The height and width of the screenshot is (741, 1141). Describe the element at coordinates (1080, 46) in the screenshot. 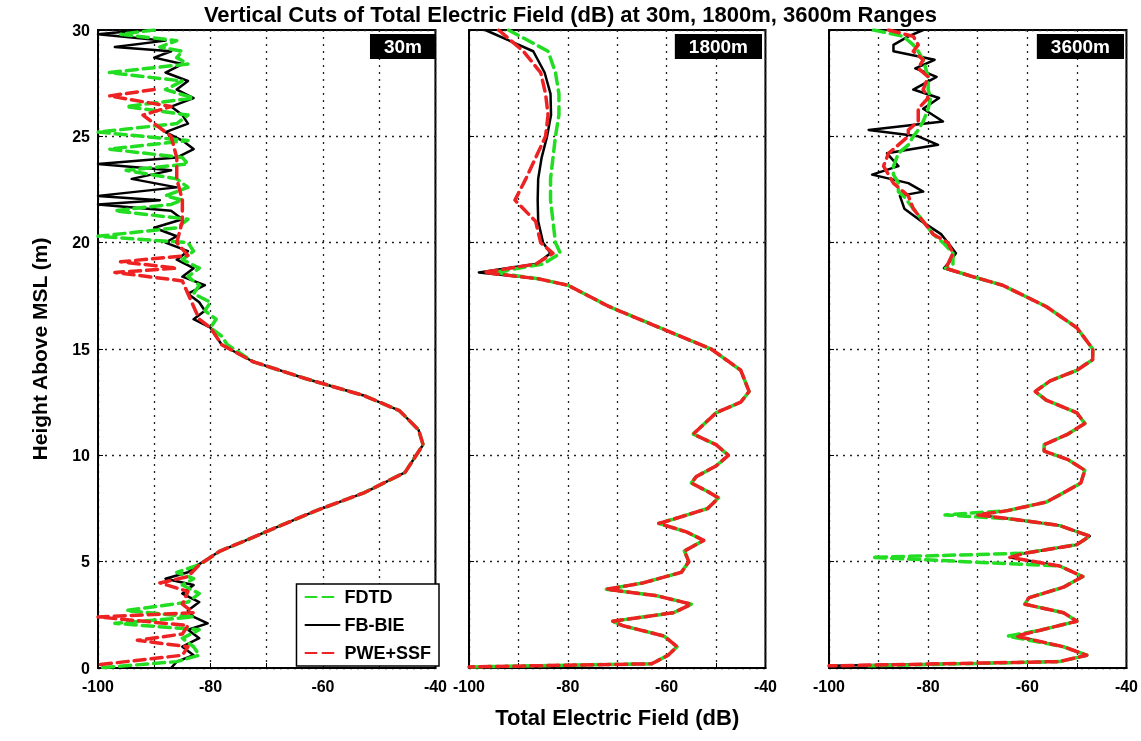

I see `annotation: 3600m` at that location.